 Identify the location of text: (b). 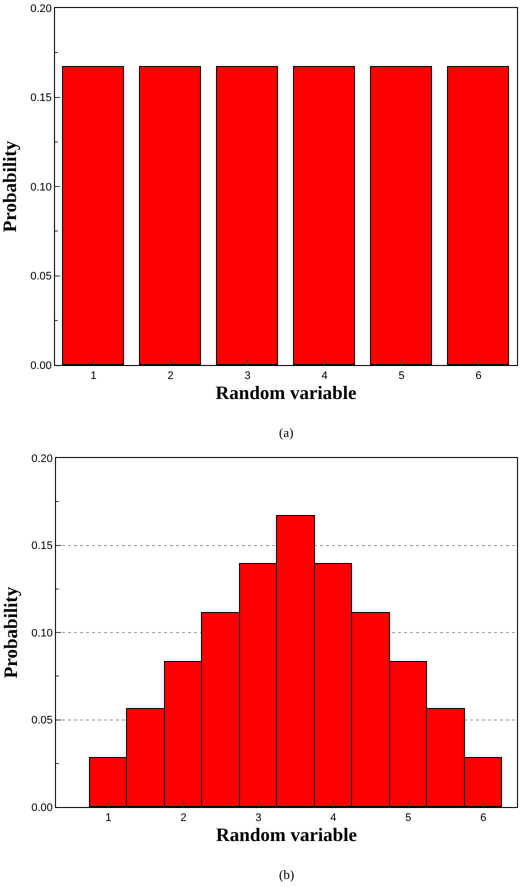
(286, 874).